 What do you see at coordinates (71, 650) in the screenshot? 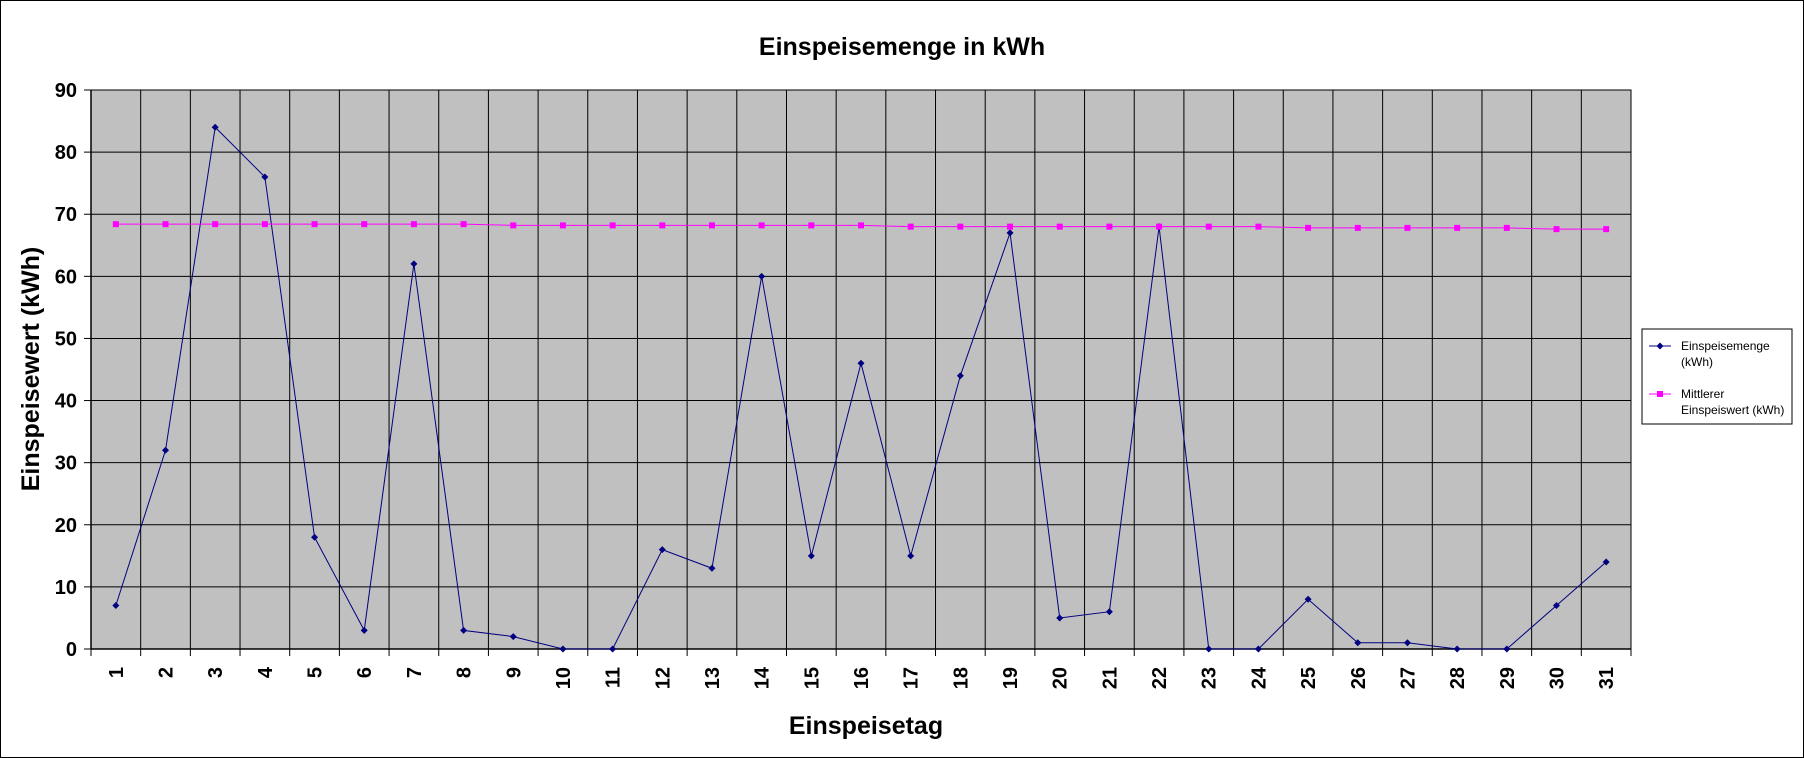
I see `y-tick-label: 0` at bounding box center [71, 650].